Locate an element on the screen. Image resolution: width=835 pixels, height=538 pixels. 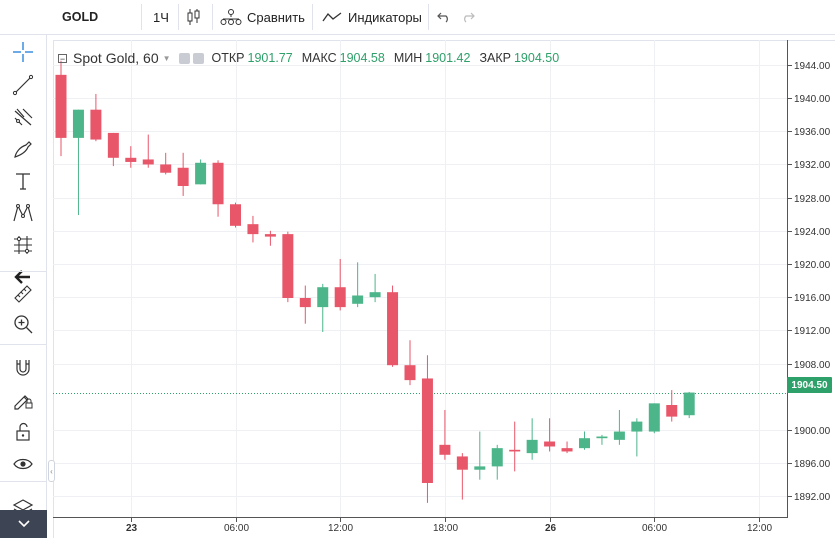
lock-drawing-icon is located at coordinates (23, 402).